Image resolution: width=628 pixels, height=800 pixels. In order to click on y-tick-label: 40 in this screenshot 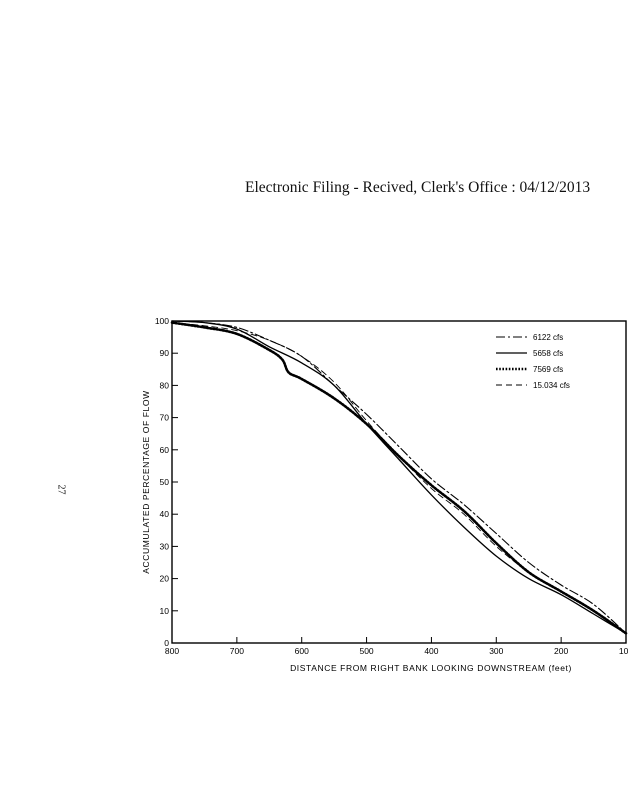, I will do `click(165, 514)`.